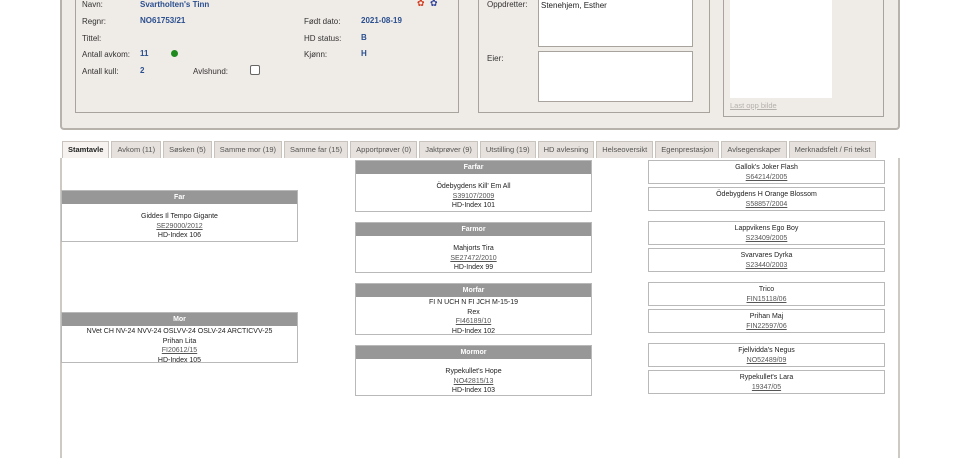 The image size is (960, 458). Describe the element at coordinates (766, 167) in the screenshot. I see `dog-name: Gallok's Joker Flash` at that location.